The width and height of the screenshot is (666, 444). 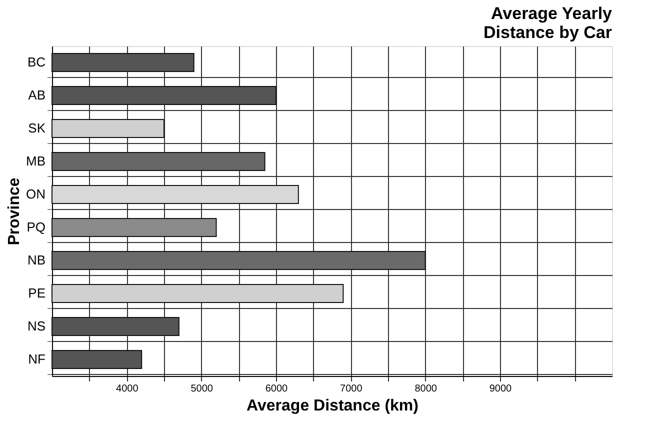 What do you see at coordinates (551, 13) in the screenshot?
I see `text: Average Yearly` at bounding box center [551, 13].